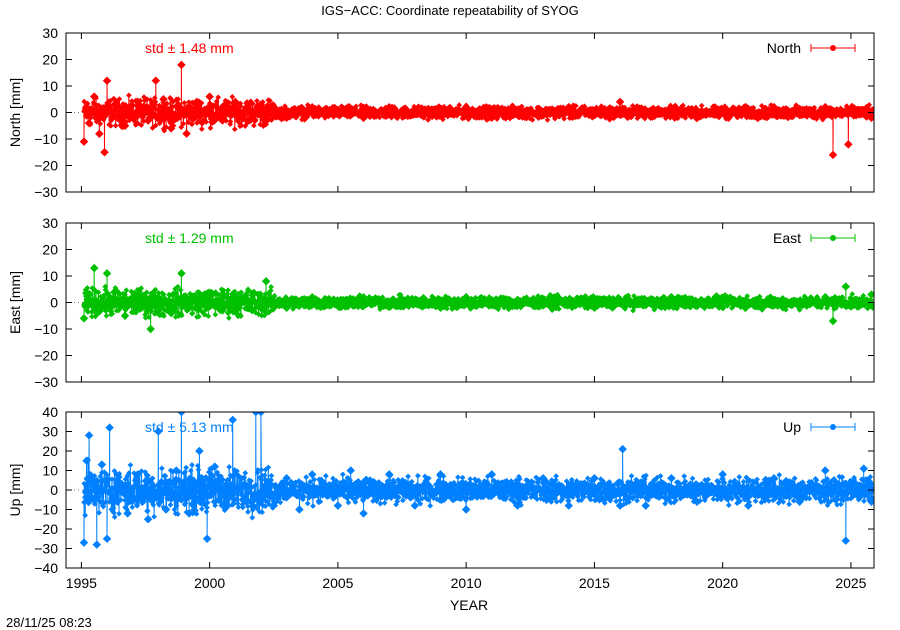 The image size is (900, 630). Describe the element at coordinates (189, 48) in the screenshot. I see `std-label: std ± 1.48 mm` at that location.